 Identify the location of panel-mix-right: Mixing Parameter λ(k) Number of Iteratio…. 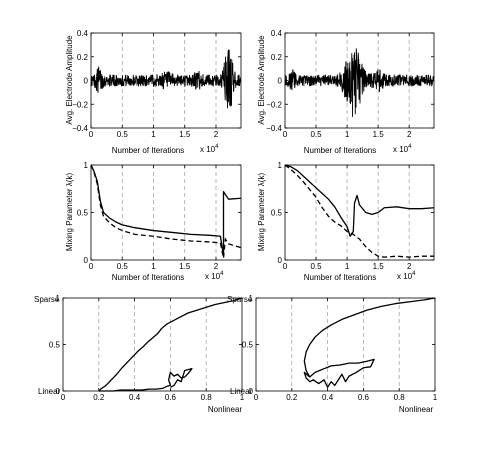
(346, 221).